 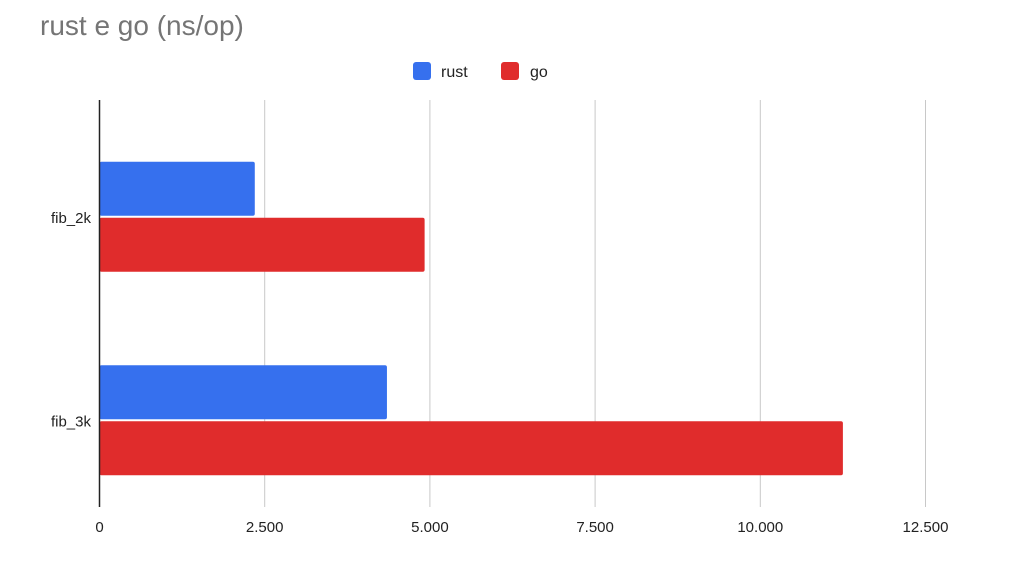 What do you see at coordinates (521, 527) in the screenshot?
I see `x-tick-labels: 0 2.500 5.000 7.500 10.000 12.500` at bounding box center [521, 527].